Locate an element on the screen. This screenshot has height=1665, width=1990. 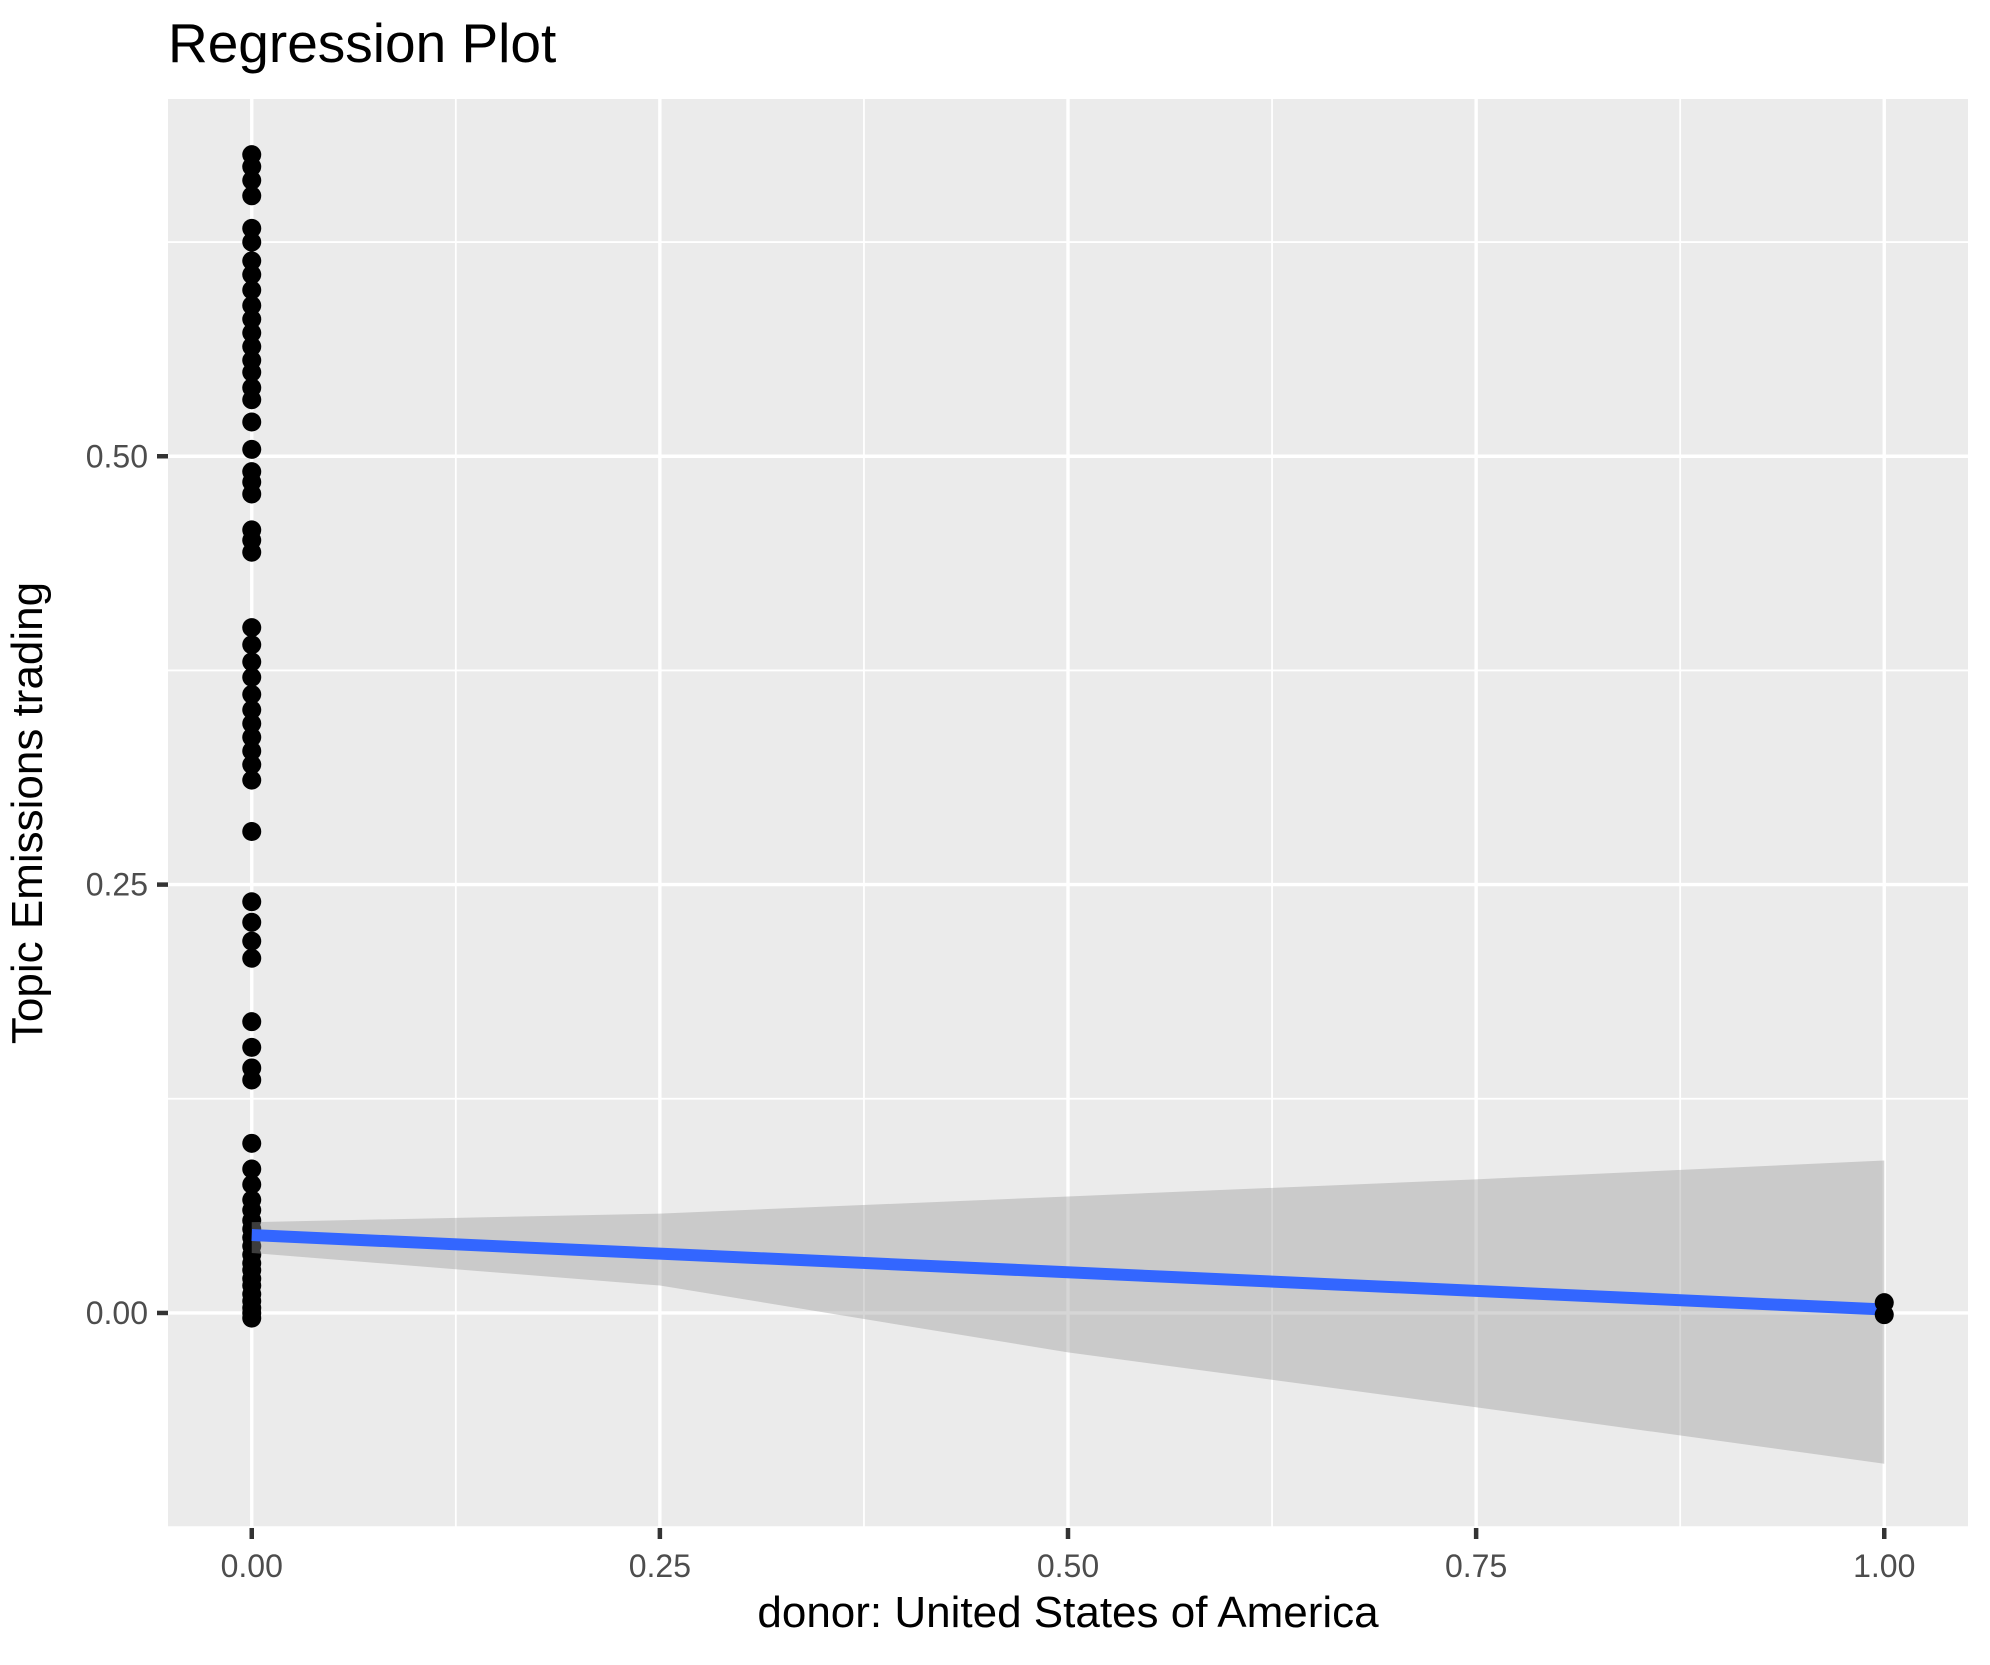
y-tick-label: 0.50 is located at coordinates (117, 456).